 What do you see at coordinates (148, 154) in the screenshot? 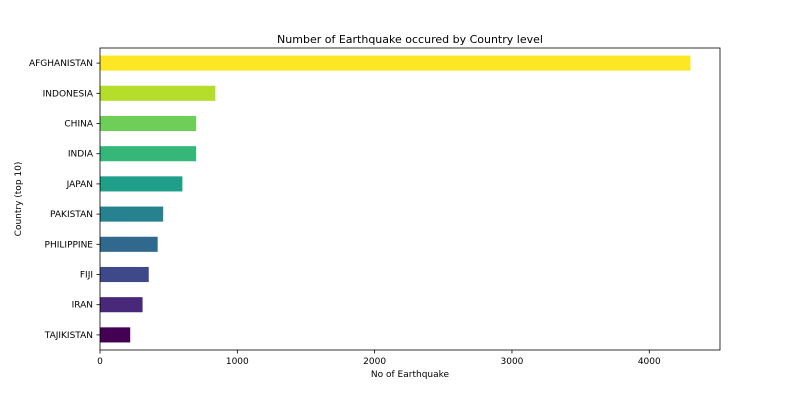
I see `bar-india` at bounding box center [148, 154].